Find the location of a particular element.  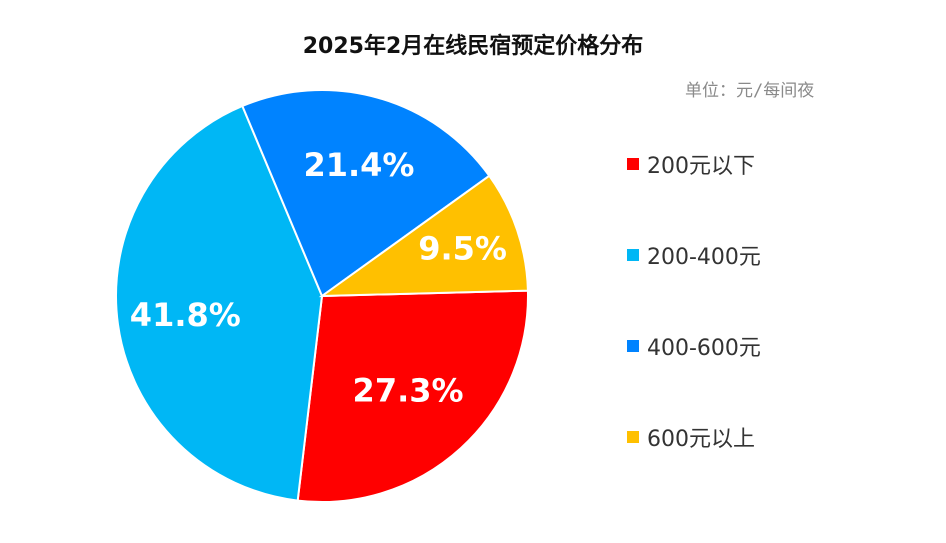

legend-label: 200元以下 is located at coordinates (701, 166).